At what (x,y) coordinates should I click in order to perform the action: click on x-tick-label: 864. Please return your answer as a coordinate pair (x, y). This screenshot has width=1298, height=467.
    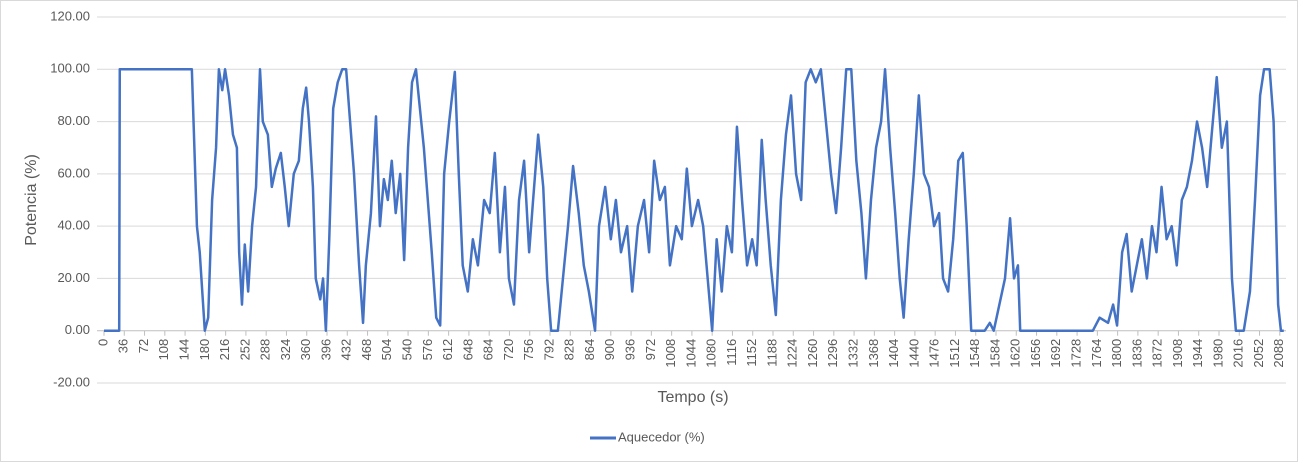
    Looking at the image, I should click on (589, 350).